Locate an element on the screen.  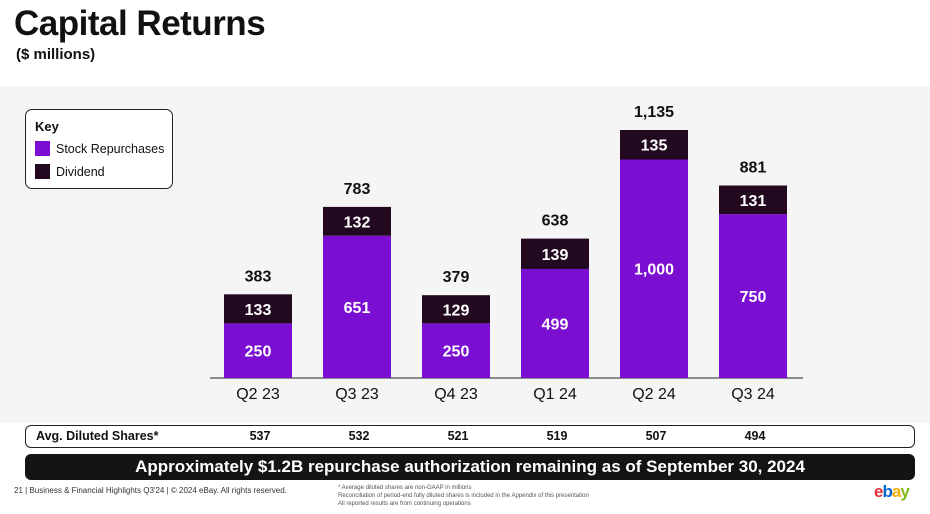
shares-value: 537 is located at coordinates (260, 436).